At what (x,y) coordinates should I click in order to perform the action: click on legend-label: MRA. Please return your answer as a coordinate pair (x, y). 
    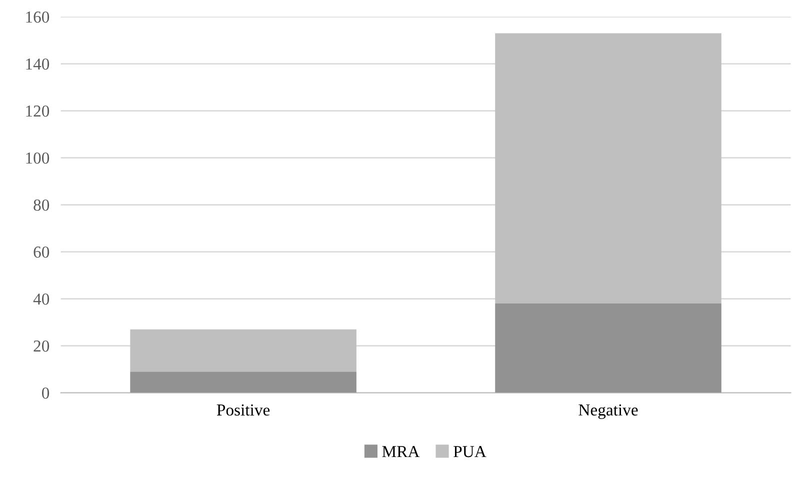
    Looking at the image, I should click on (401, 452).